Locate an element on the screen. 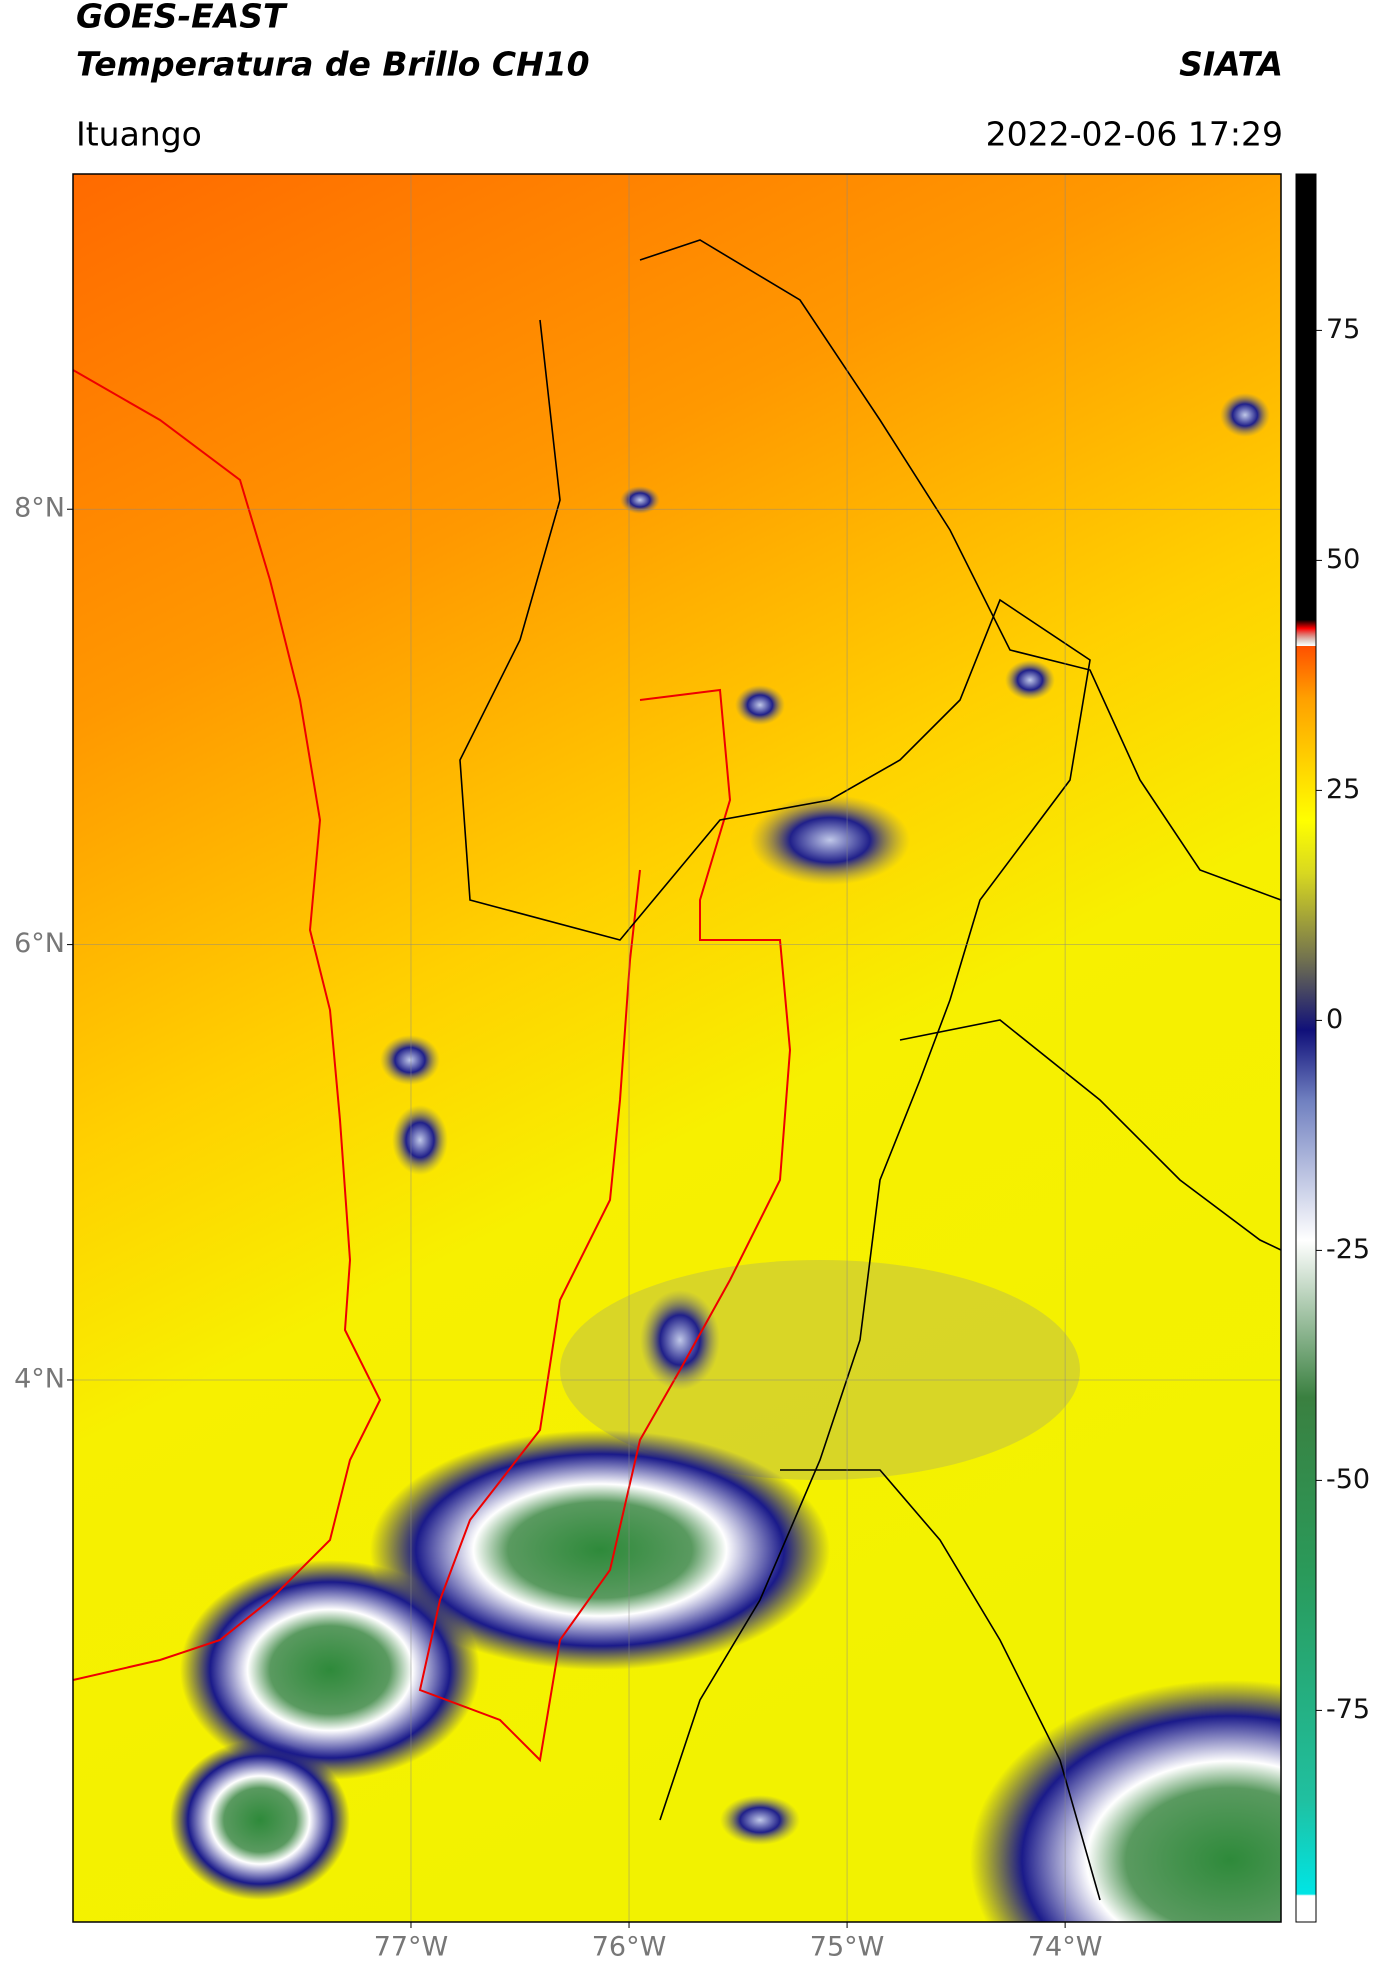 This screenshot has height=1981, width=1384. colorbar-tick-label: 75 is located at coordinates (1343, 329).